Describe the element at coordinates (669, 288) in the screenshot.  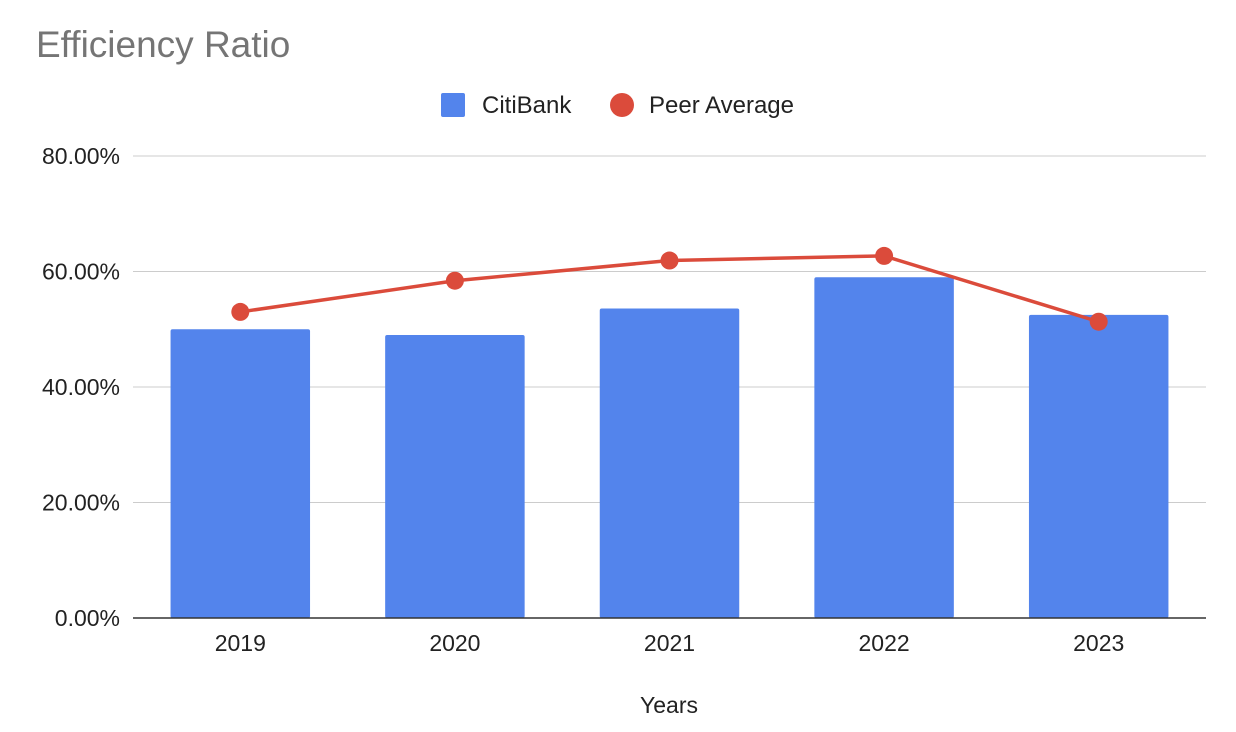
I see `peer-average-series` at that location.